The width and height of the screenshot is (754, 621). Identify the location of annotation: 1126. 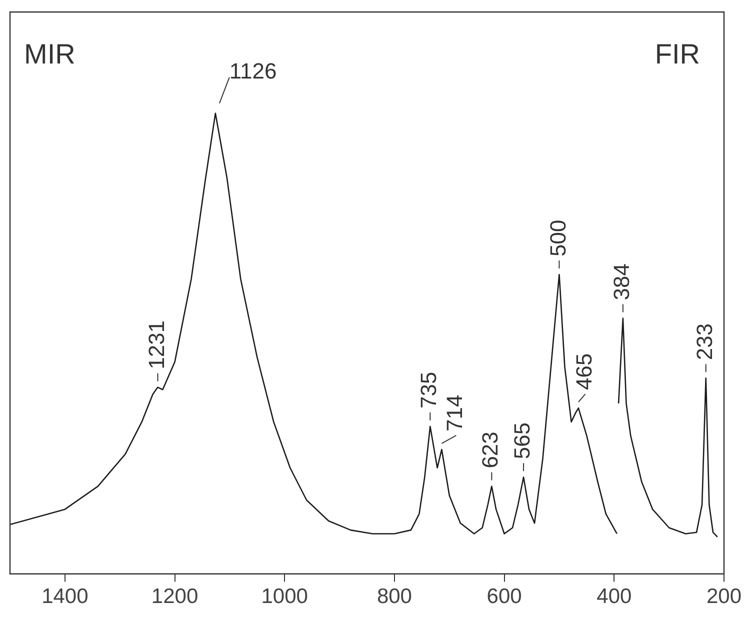
(253, 71).